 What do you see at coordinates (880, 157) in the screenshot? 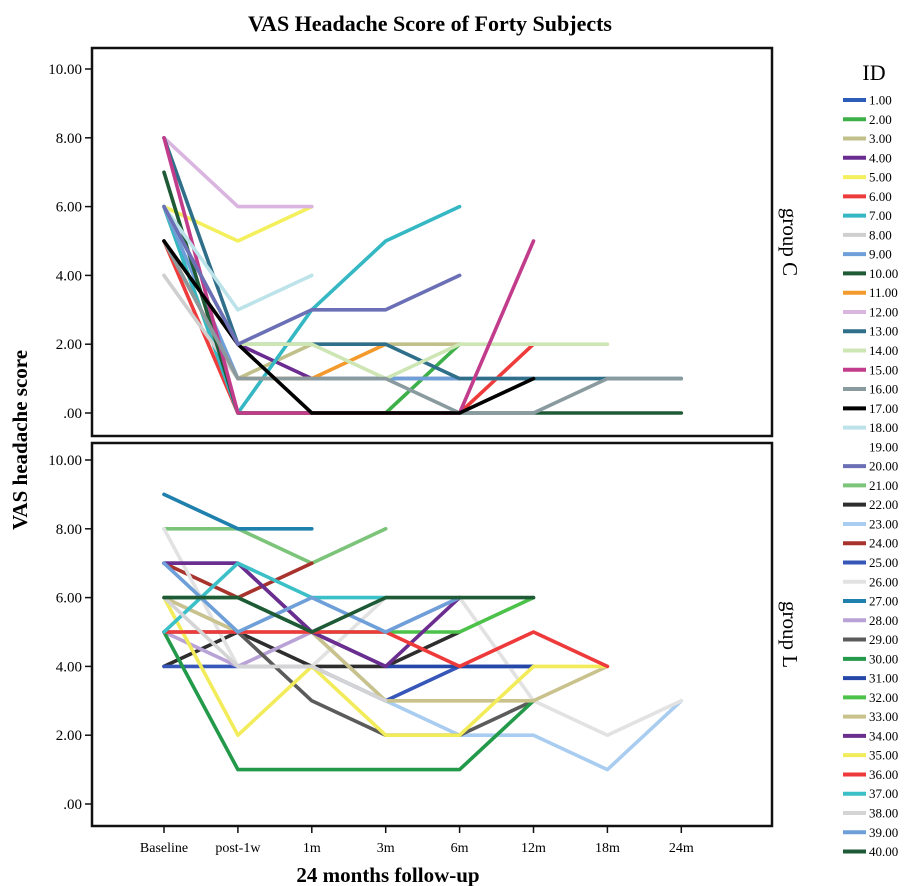
I see `legend-label: 4.00` at bounding box center [880, 157].